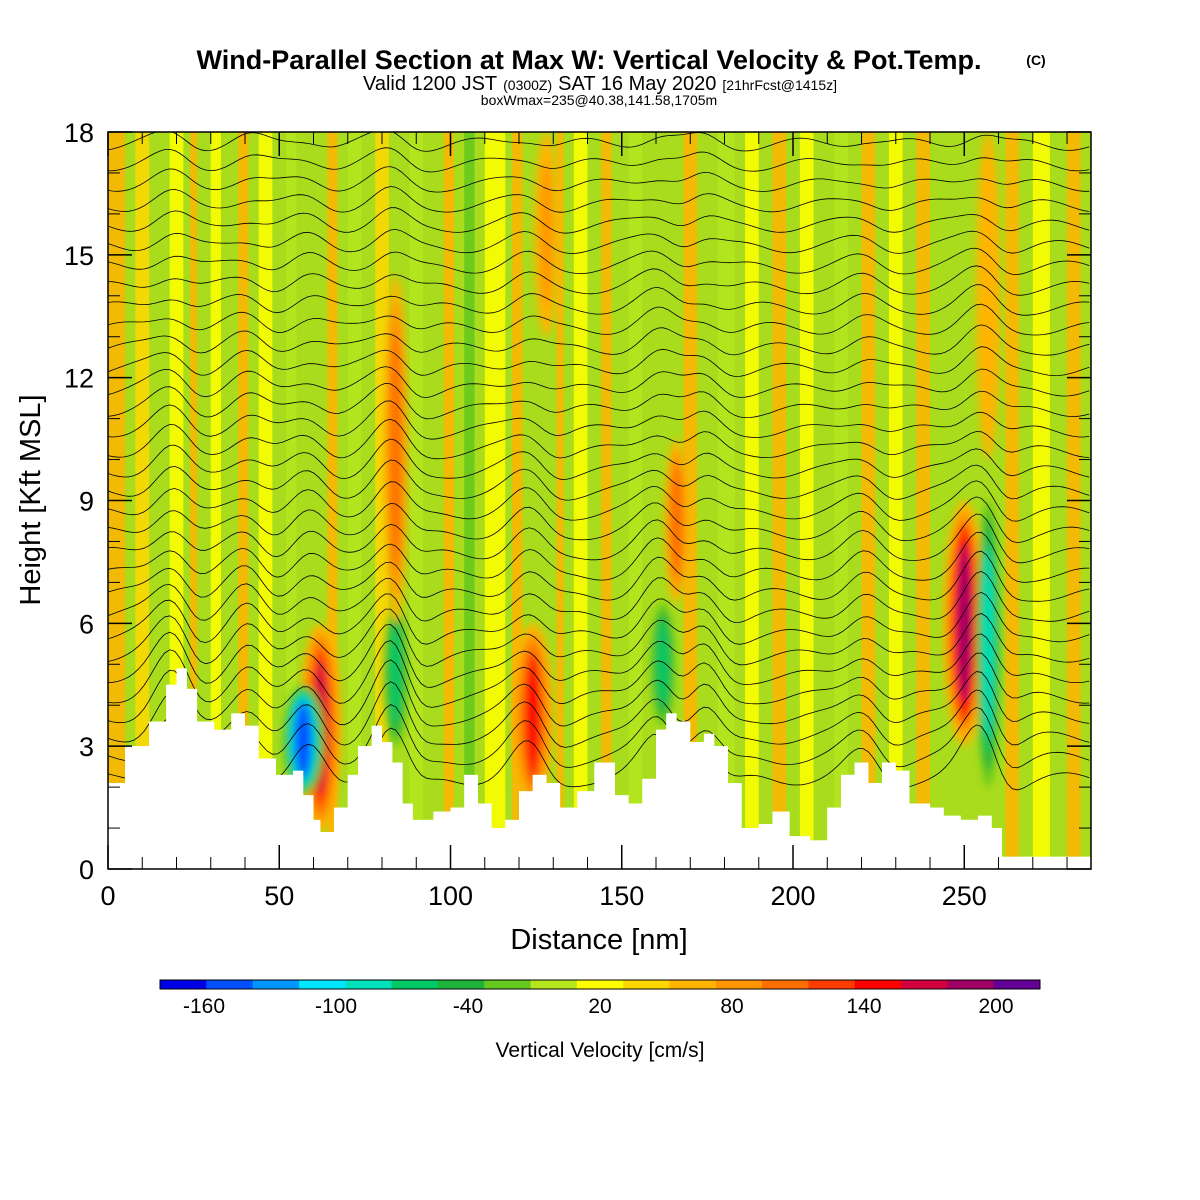  I want to click on y-tick-label: 12, so click(79, 379).